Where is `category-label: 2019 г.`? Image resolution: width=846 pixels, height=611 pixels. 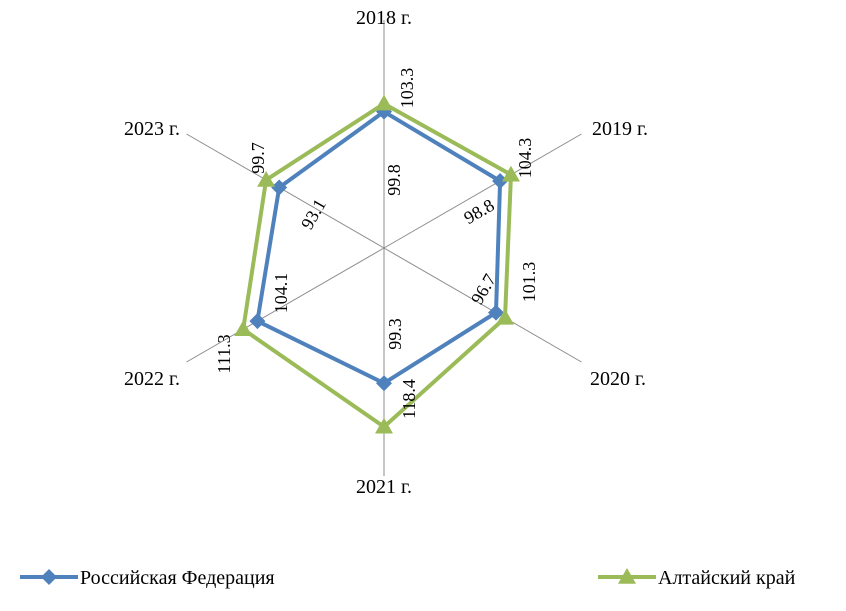
category-label: 2019 г. is located at coordinates (620, 129).